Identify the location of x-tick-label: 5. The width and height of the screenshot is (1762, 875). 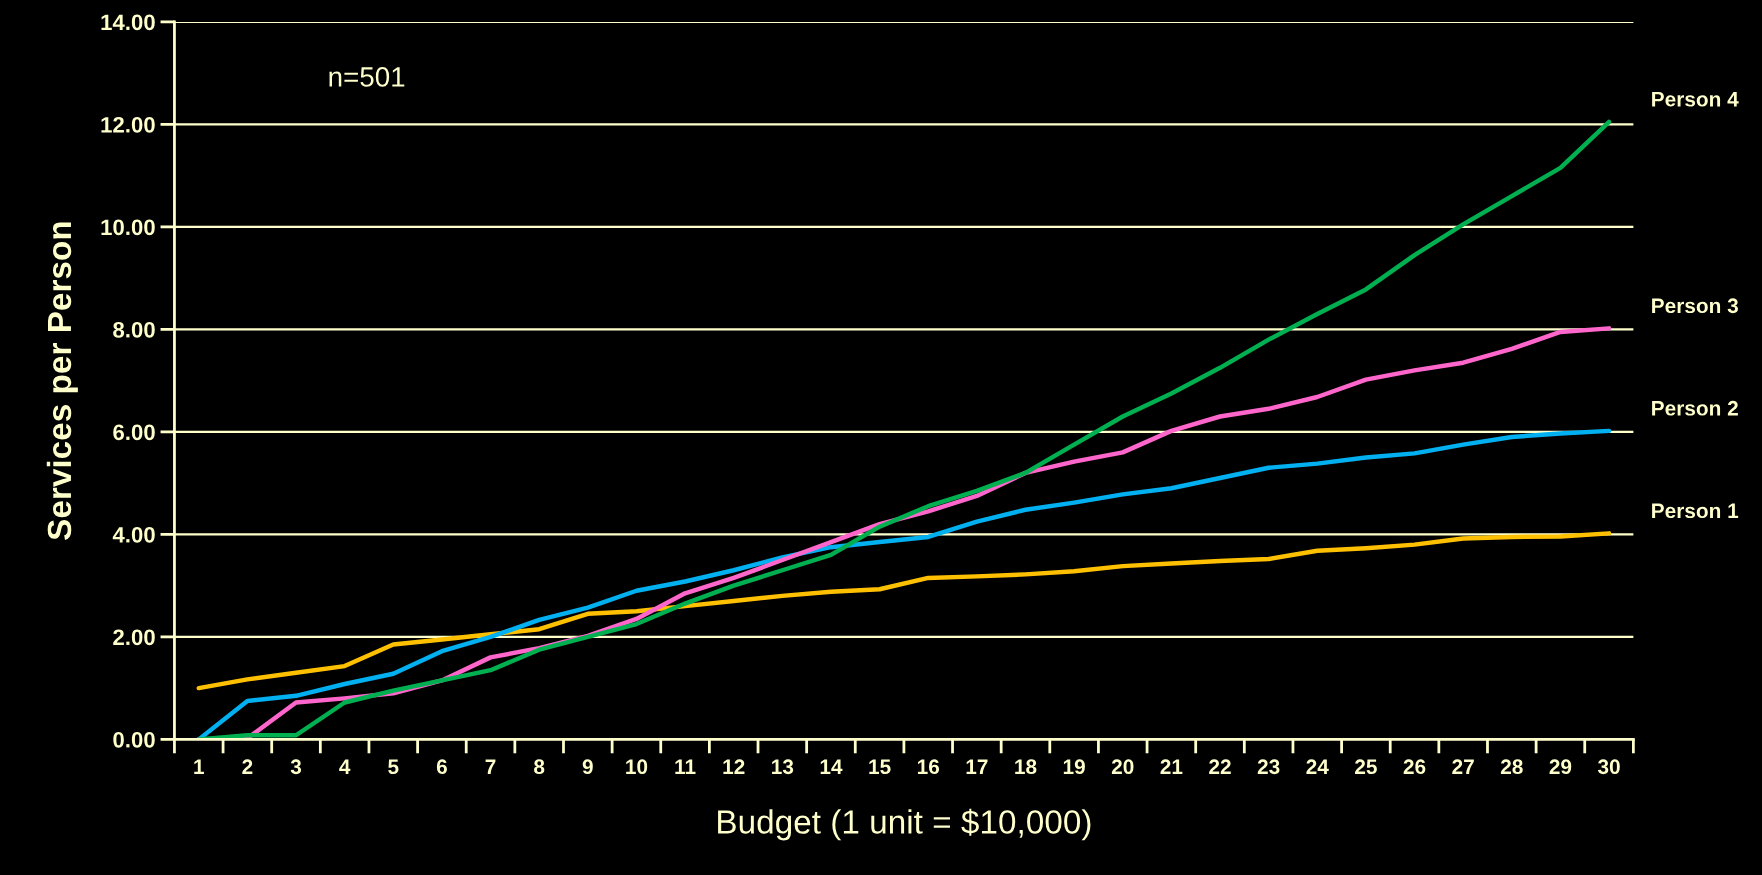
(393, 767).